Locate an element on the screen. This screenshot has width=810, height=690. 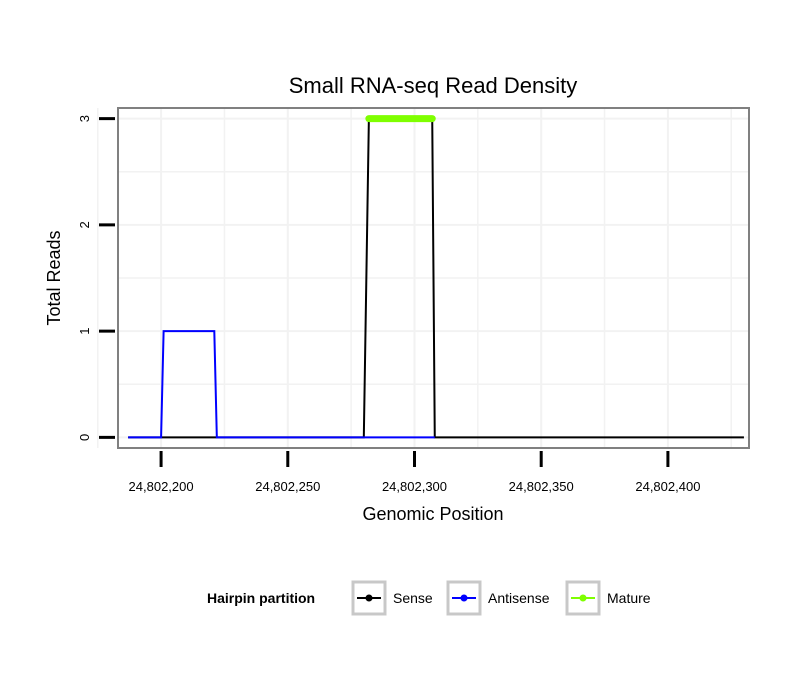
x-axis-title: Genomic Position is located at coordinates (432, 514).